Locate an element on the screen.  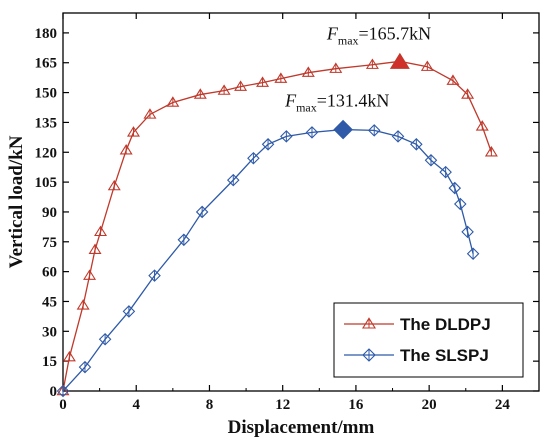
x-tick-label: 20 is located at coordinates (429, 405).